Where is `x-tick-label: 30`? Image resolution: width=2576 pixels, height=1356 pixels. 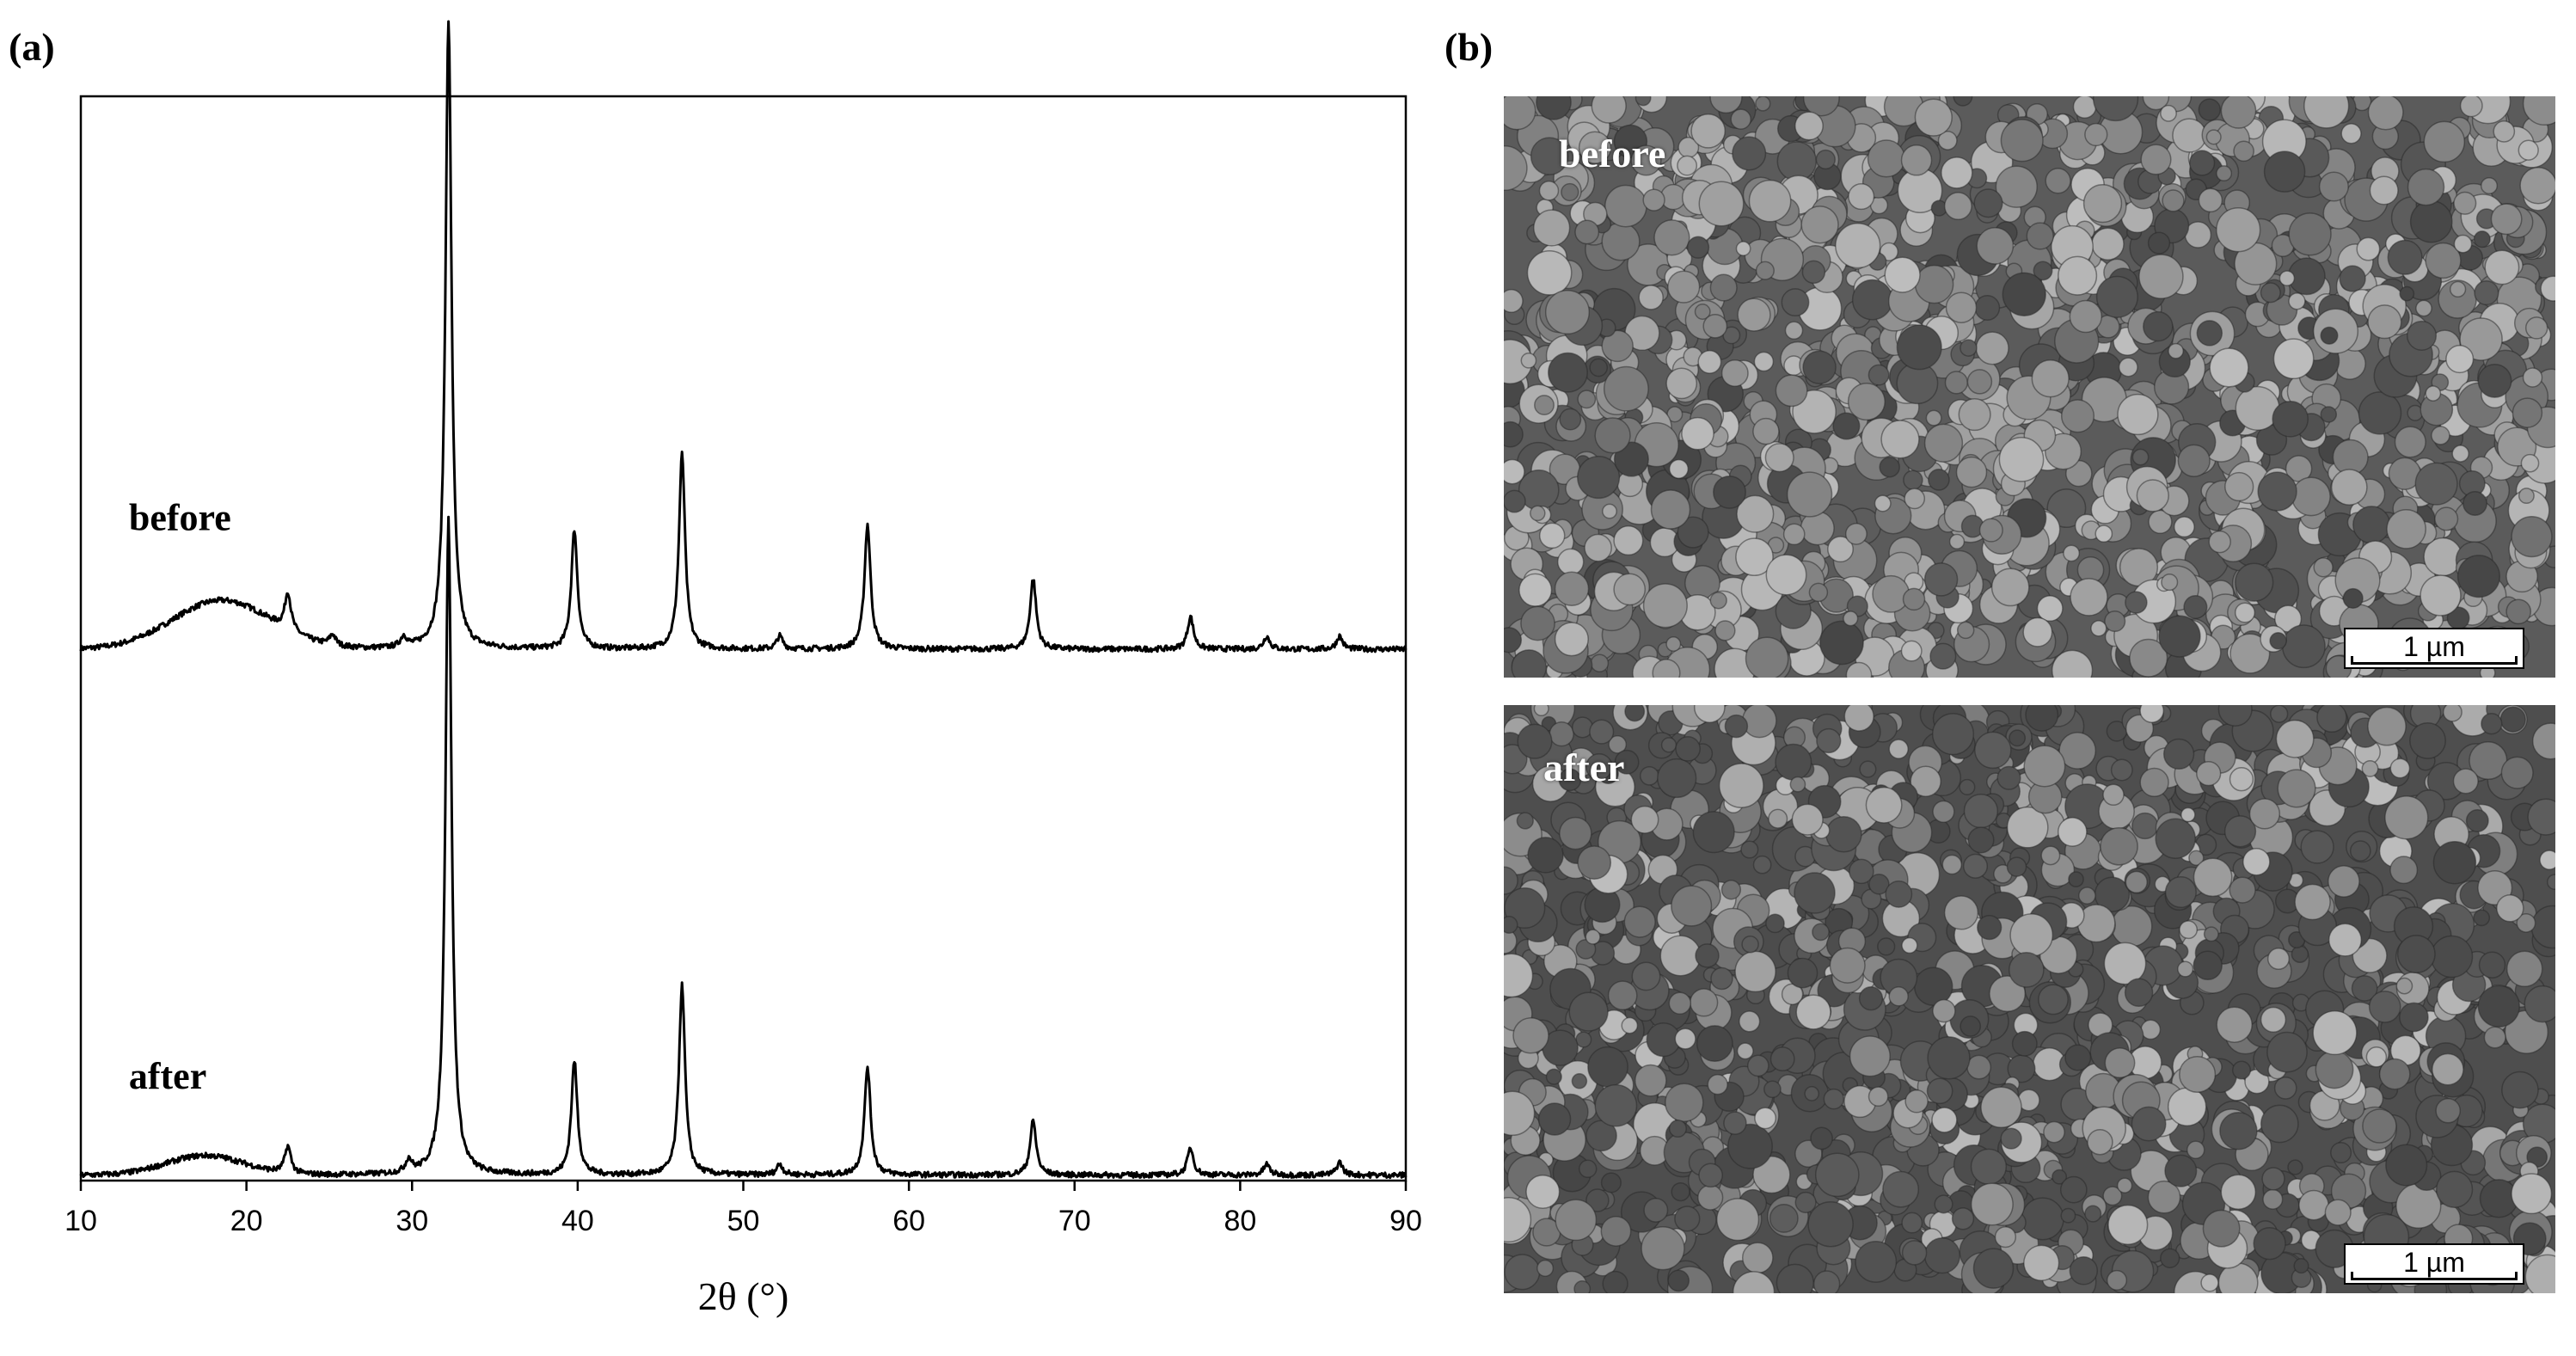
x-tick-label: 30 is located at coordinates (412, 1221).